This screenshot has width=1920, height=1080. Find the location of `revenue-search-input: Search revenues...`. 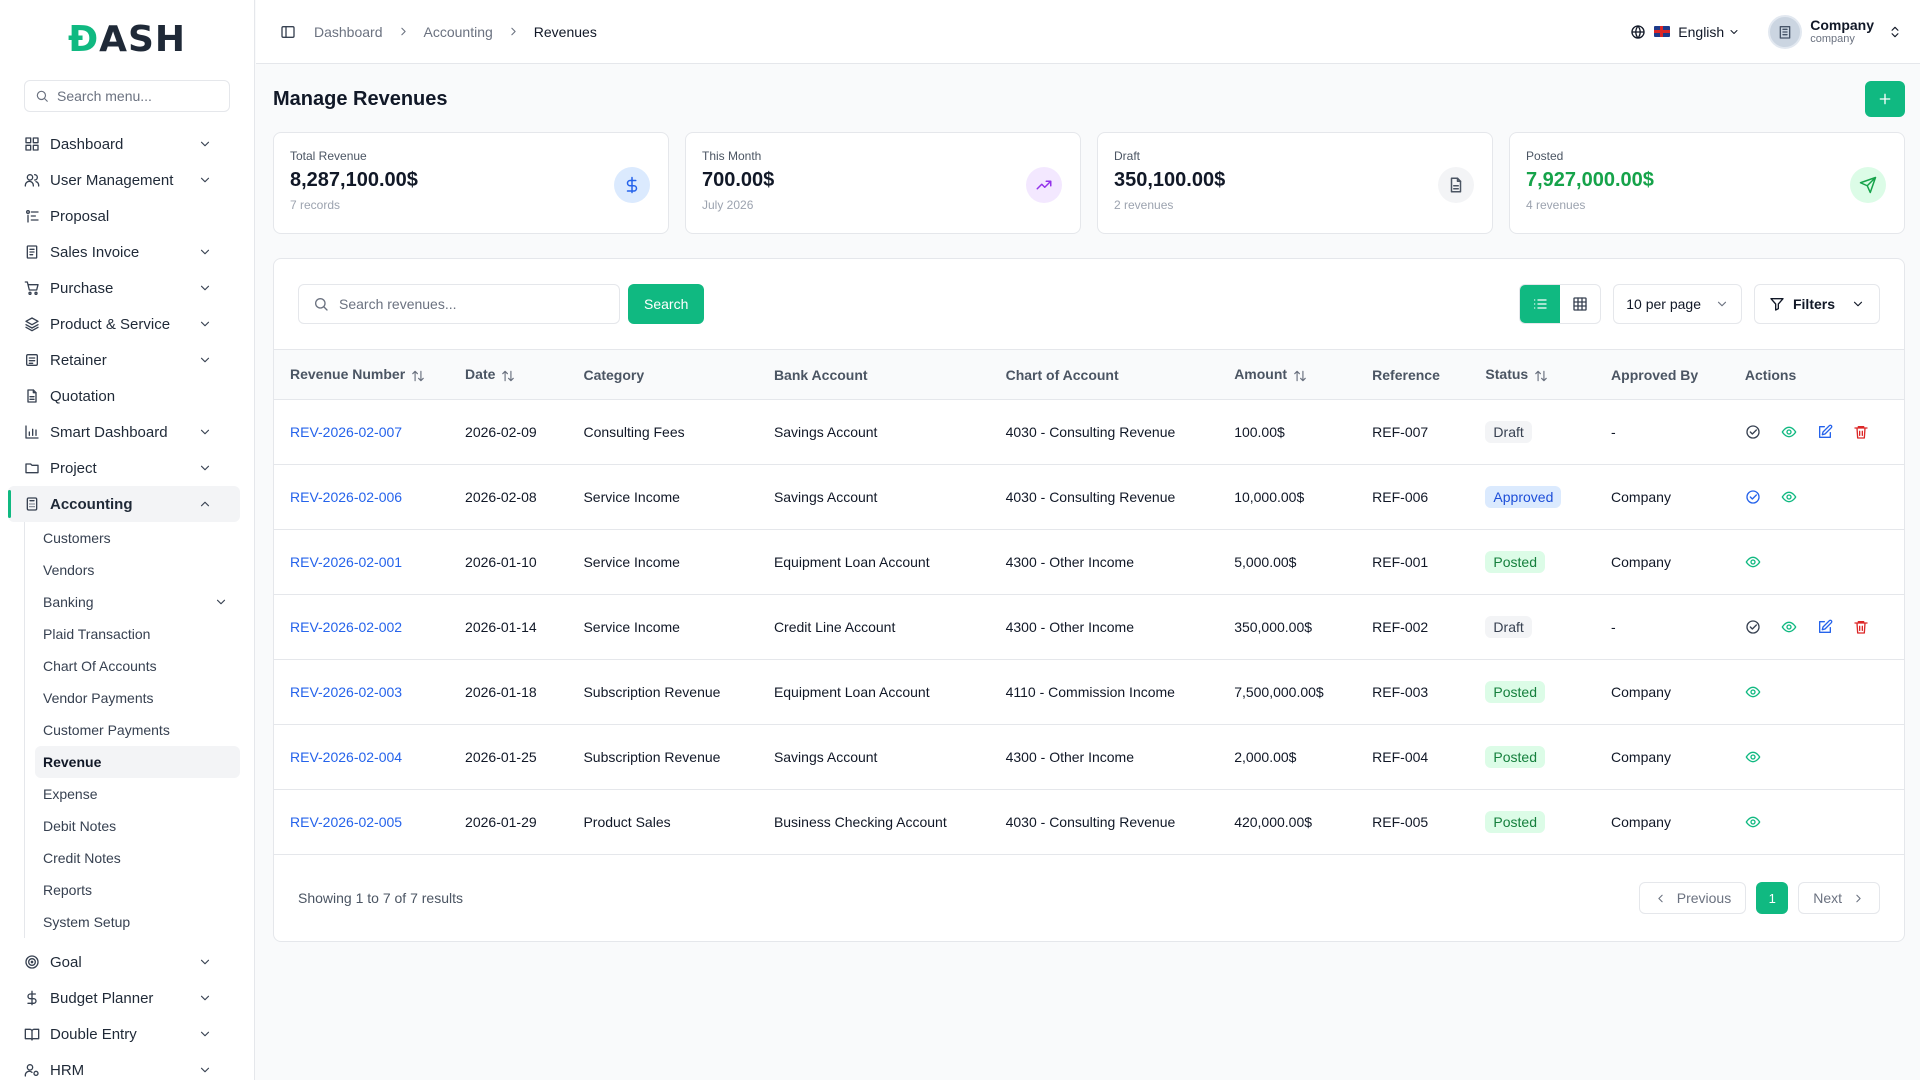

revenue-search-input: Search revenues... is located at coordinates (459, 304).